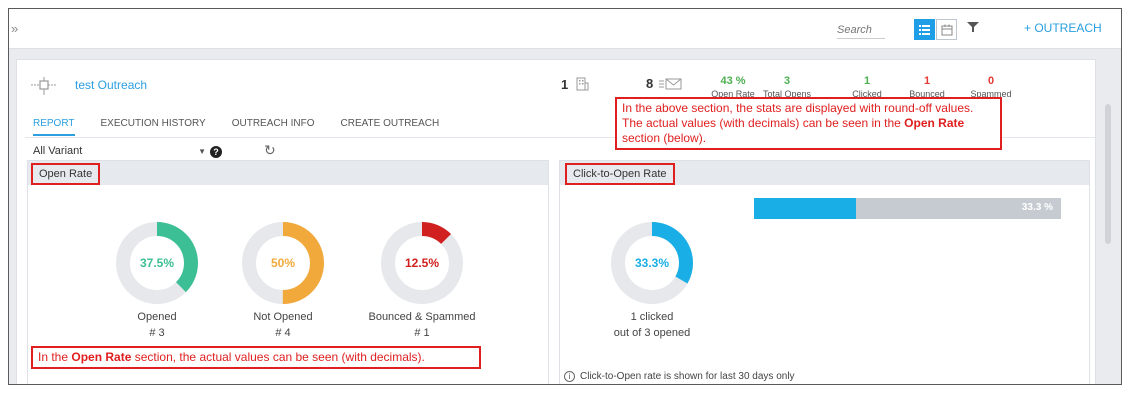  I want to click on click-to-open-percent: 33.3%, so click(652, 263).